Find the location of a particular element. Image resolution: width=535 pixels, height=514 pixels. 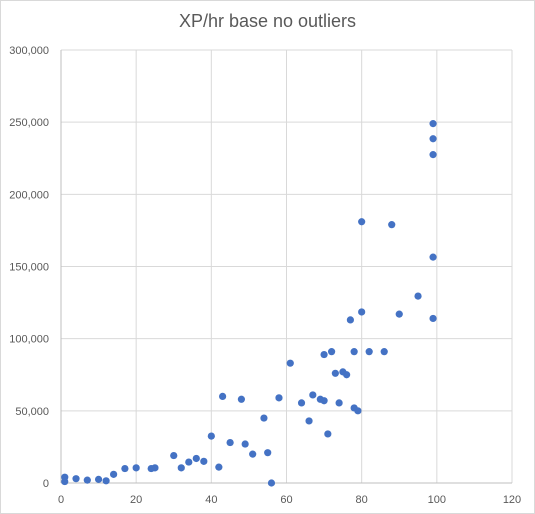

x-tick-label: 100 is located at coordinates (437, 500).